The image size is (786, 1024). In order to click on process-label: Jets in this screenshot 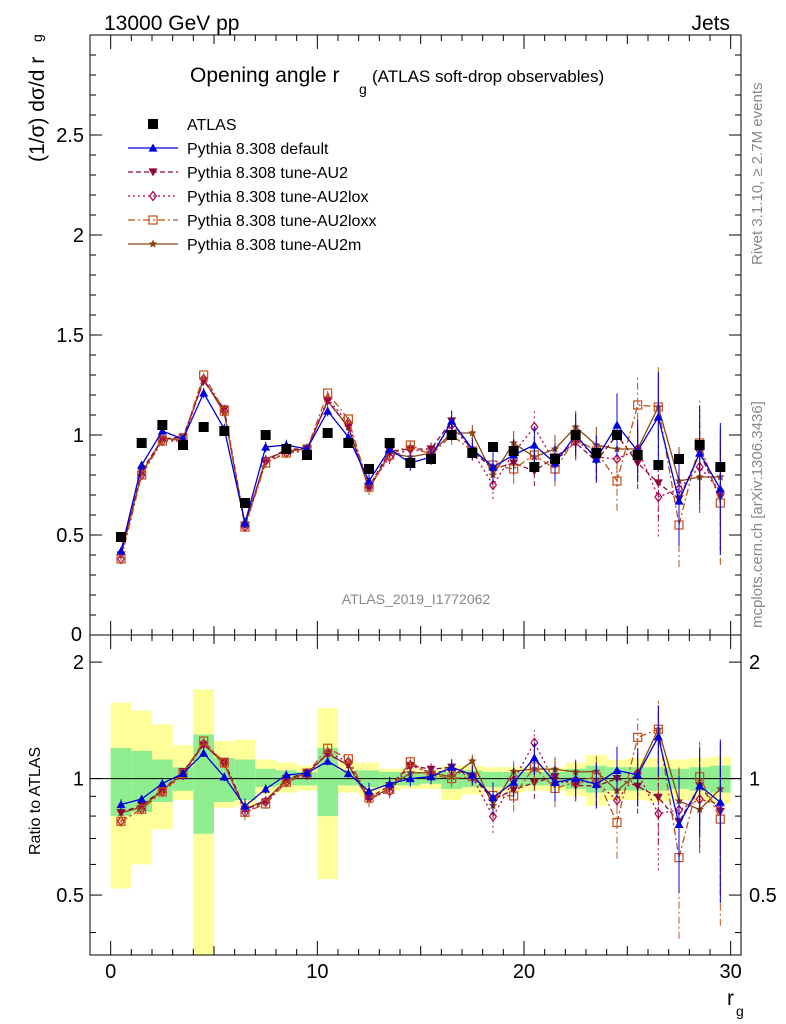, I will do `click(710, 23)`.